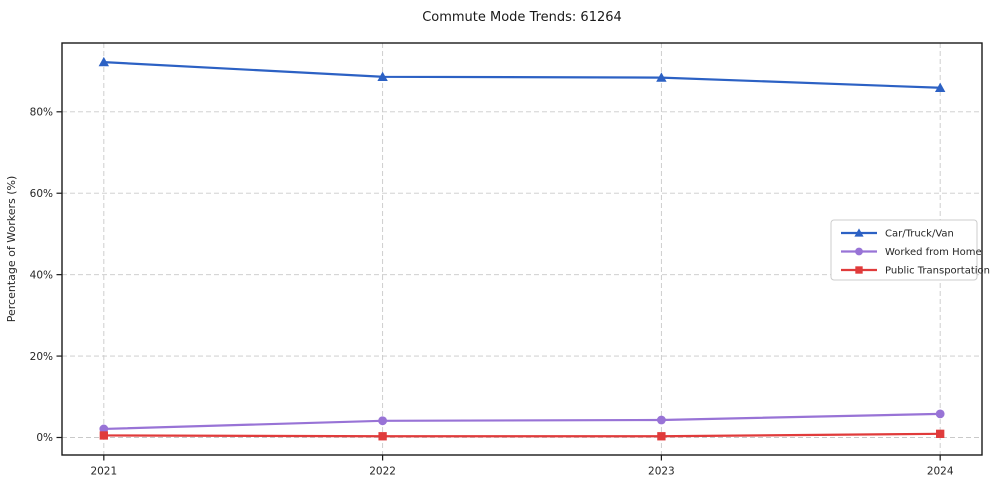 Image resolution: width=990 pixels, height=490 pixels. Describe the element at coordinates (383, 421) in the screenshot. I see `marker-worked-from-home-2022` at that location.